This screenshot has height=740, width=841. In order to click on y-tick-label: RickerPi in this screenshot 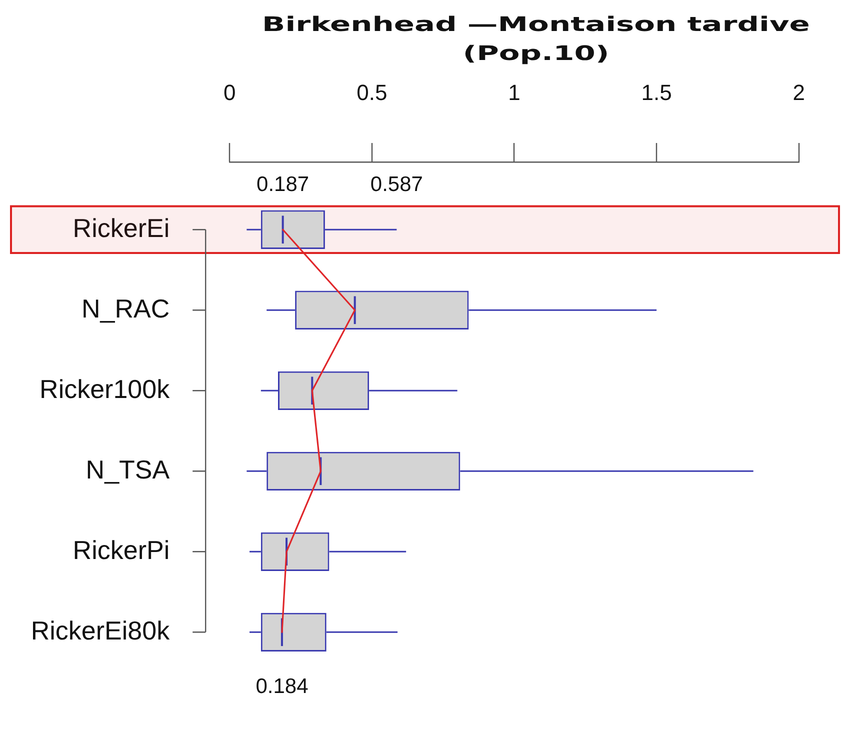, I will do `click(121, 549)`.